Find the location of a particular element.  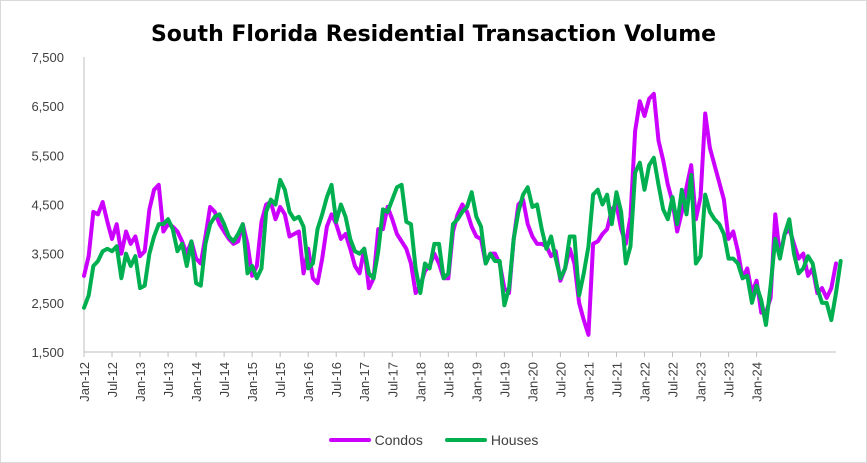

x-tick-label: Jan-19 is located at coordinates (476, 382).